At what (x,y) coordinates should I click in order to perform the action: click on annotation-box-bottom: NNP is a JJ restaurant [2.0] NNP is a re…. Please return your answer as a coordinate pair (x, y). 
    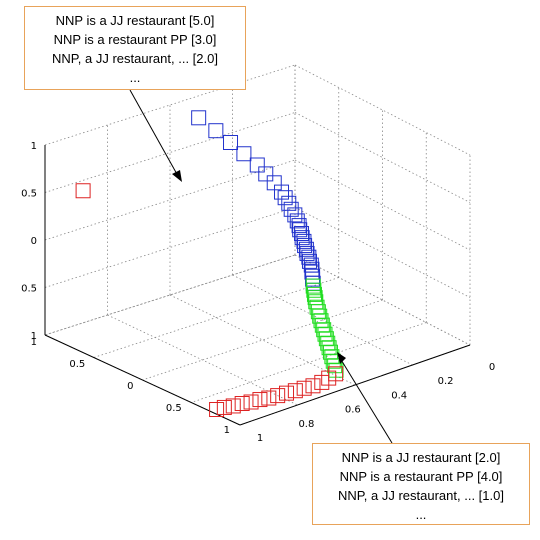
    Looking at the image, I should click on (421, 484).